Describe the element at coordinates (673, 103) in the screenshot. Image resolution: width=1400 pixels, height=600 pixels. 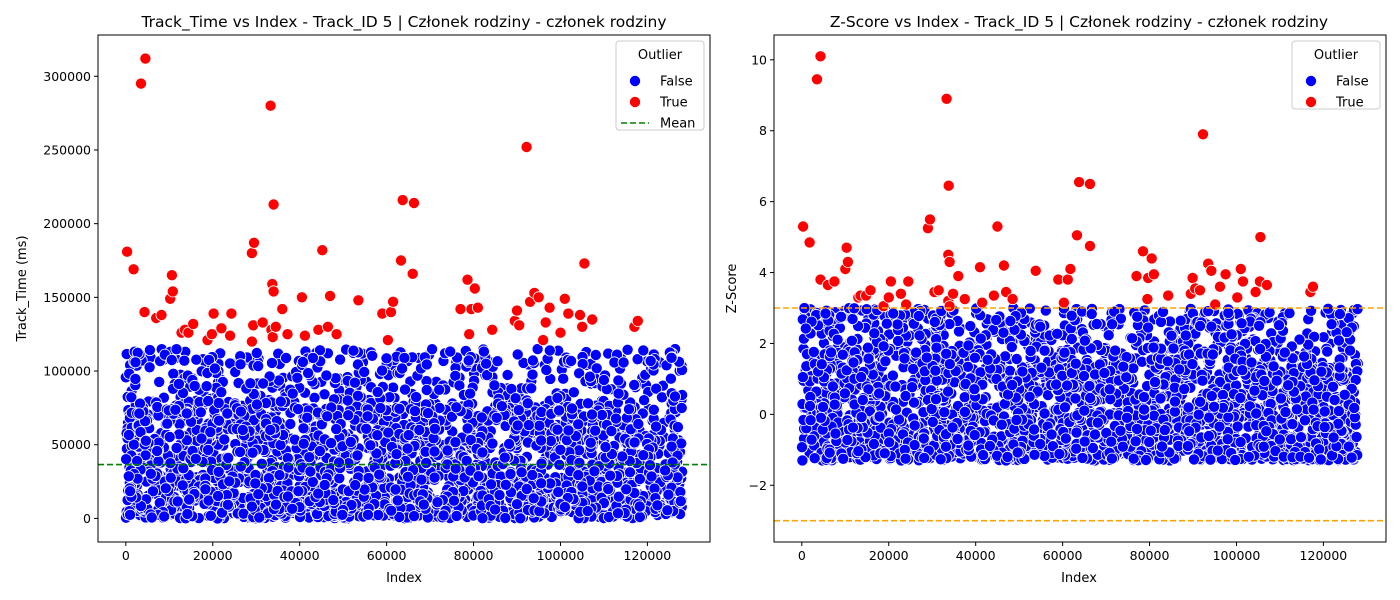
I see `legend-label: True` at that location.